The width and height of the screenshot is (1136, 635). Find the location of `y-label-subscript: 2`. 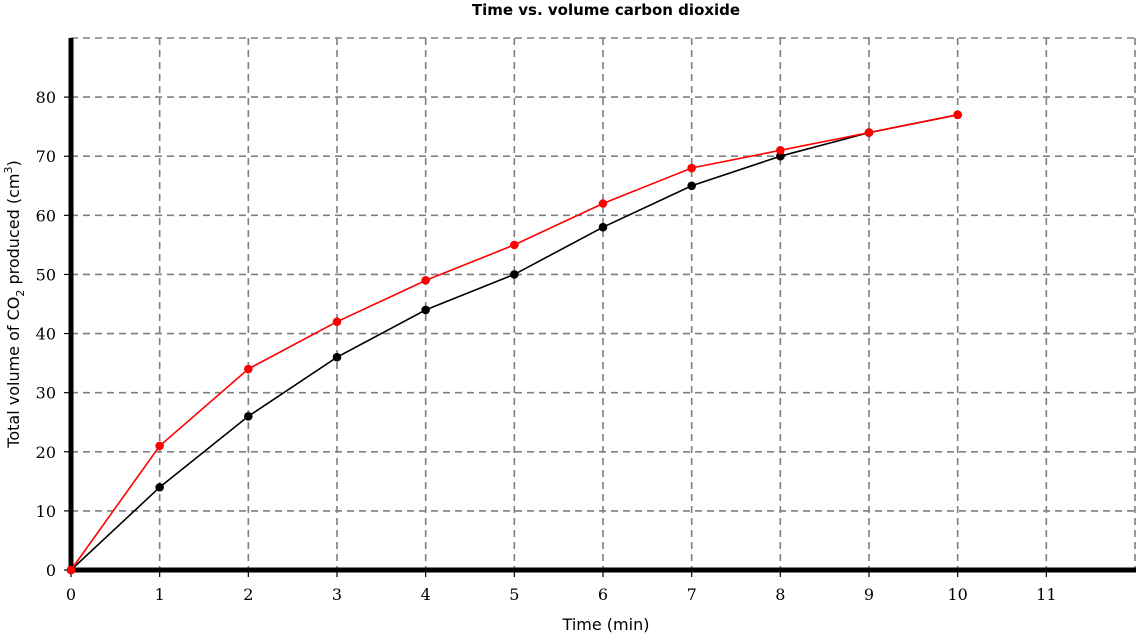

y-label-subscript: 2 is located at coordinates (20, 293).